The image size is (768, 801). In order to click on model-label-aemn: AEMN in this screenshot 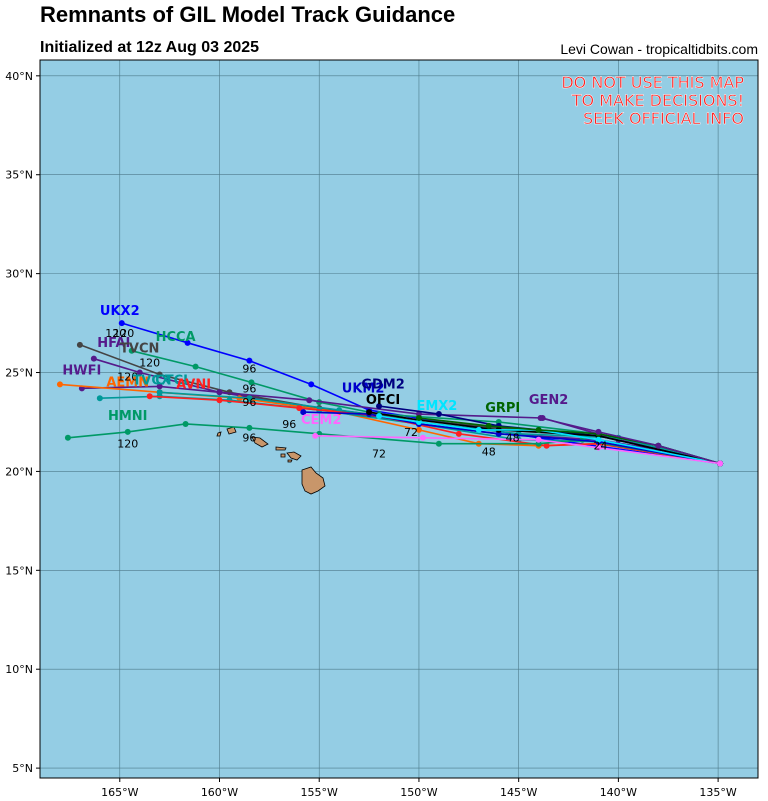, I will do `click(127, 382)`.